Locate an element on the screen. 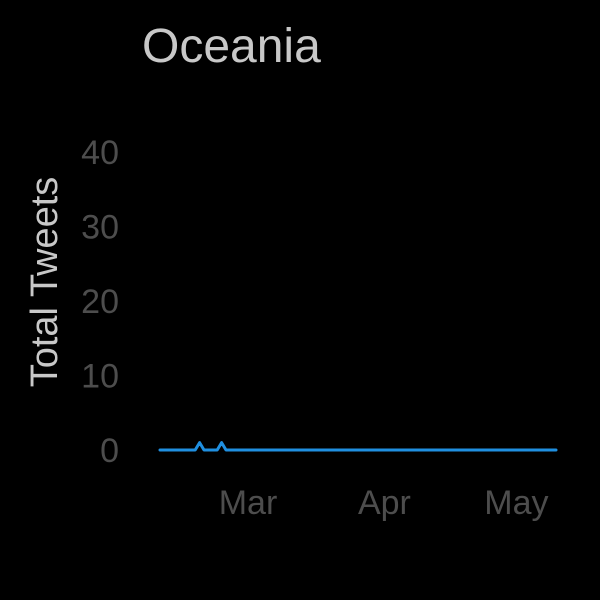 This screenshot has width=600, height=600. x-tick-label: Apr is located at coordinates (384, 503).